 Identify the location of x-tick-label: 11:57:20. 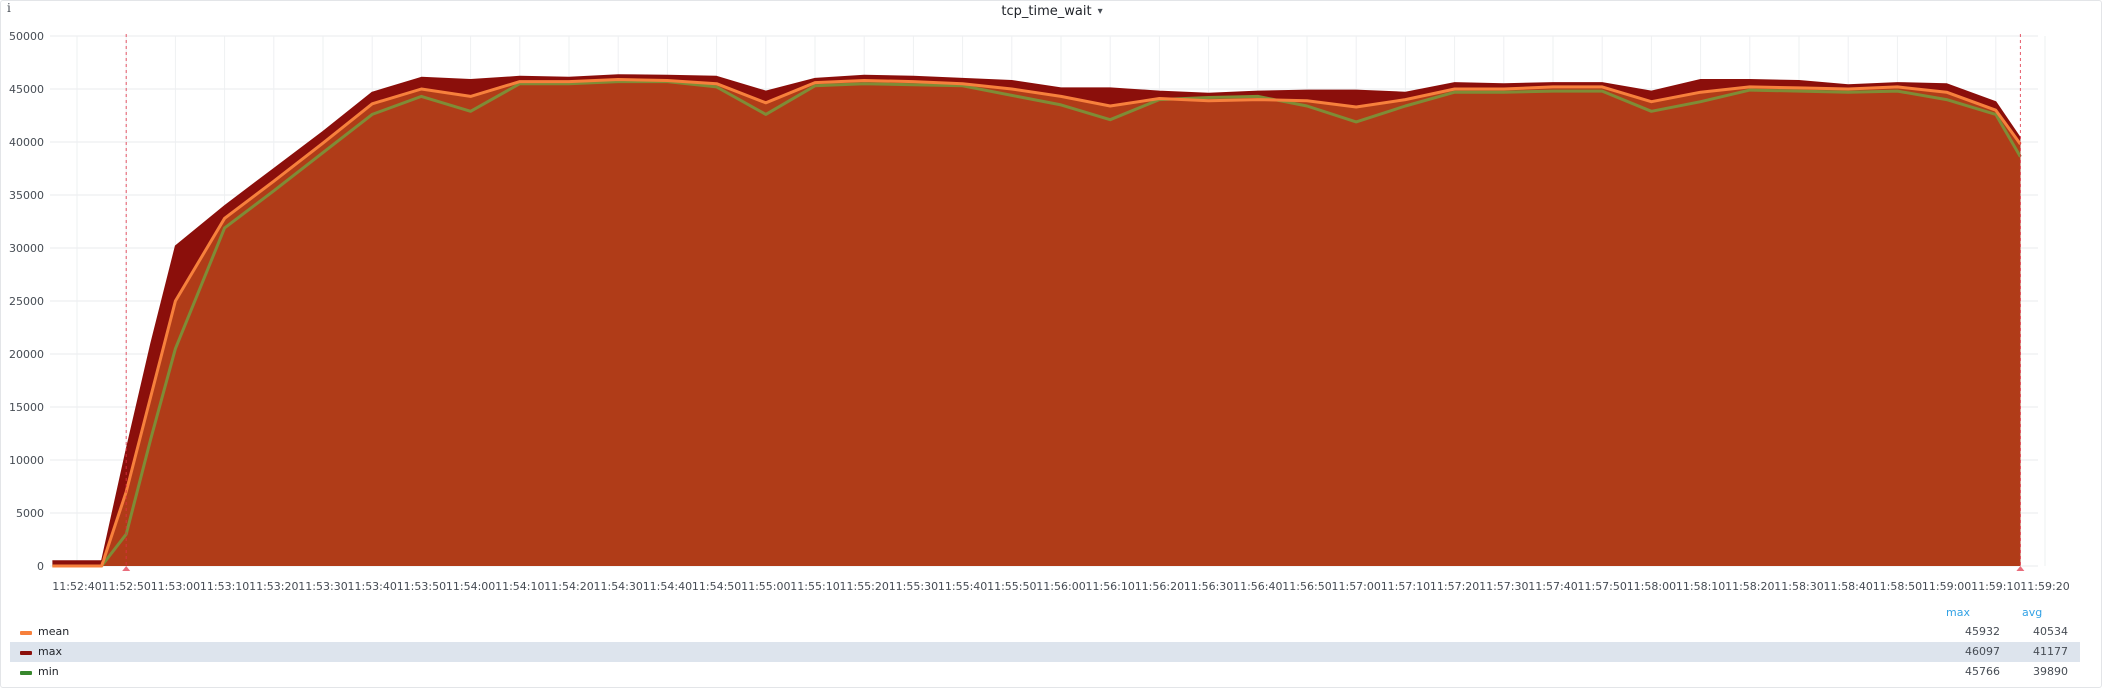
(1454, 586).